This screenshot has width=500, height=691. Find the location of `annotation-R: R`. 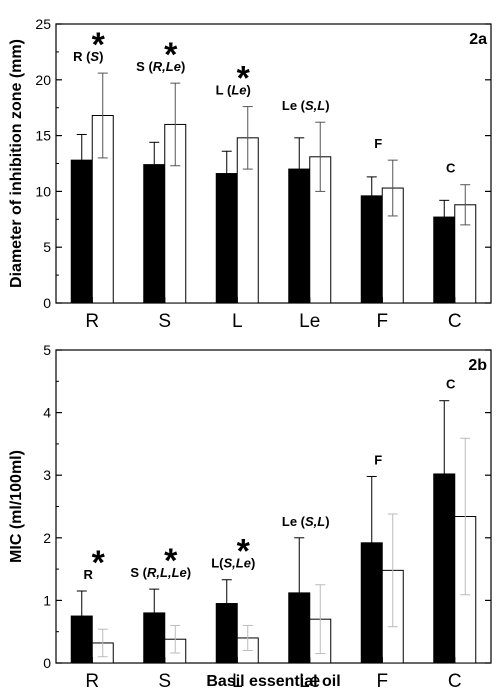

annotation-R: R is located at coordinates (89, 574).